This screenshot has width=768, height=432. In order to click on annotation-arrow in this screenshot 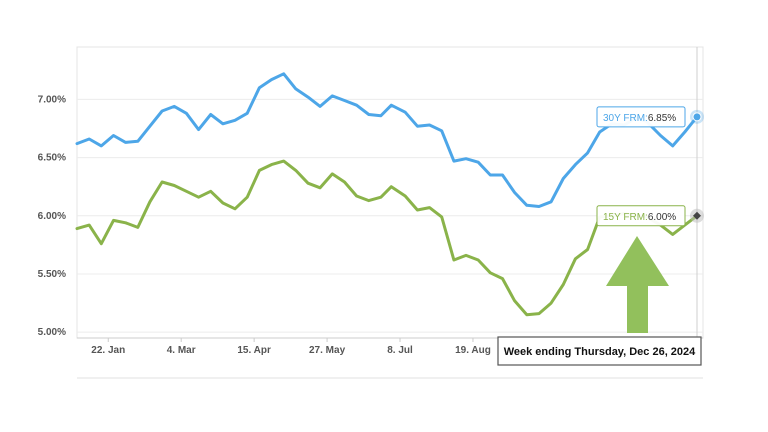, I will do `click(637, 284)`.